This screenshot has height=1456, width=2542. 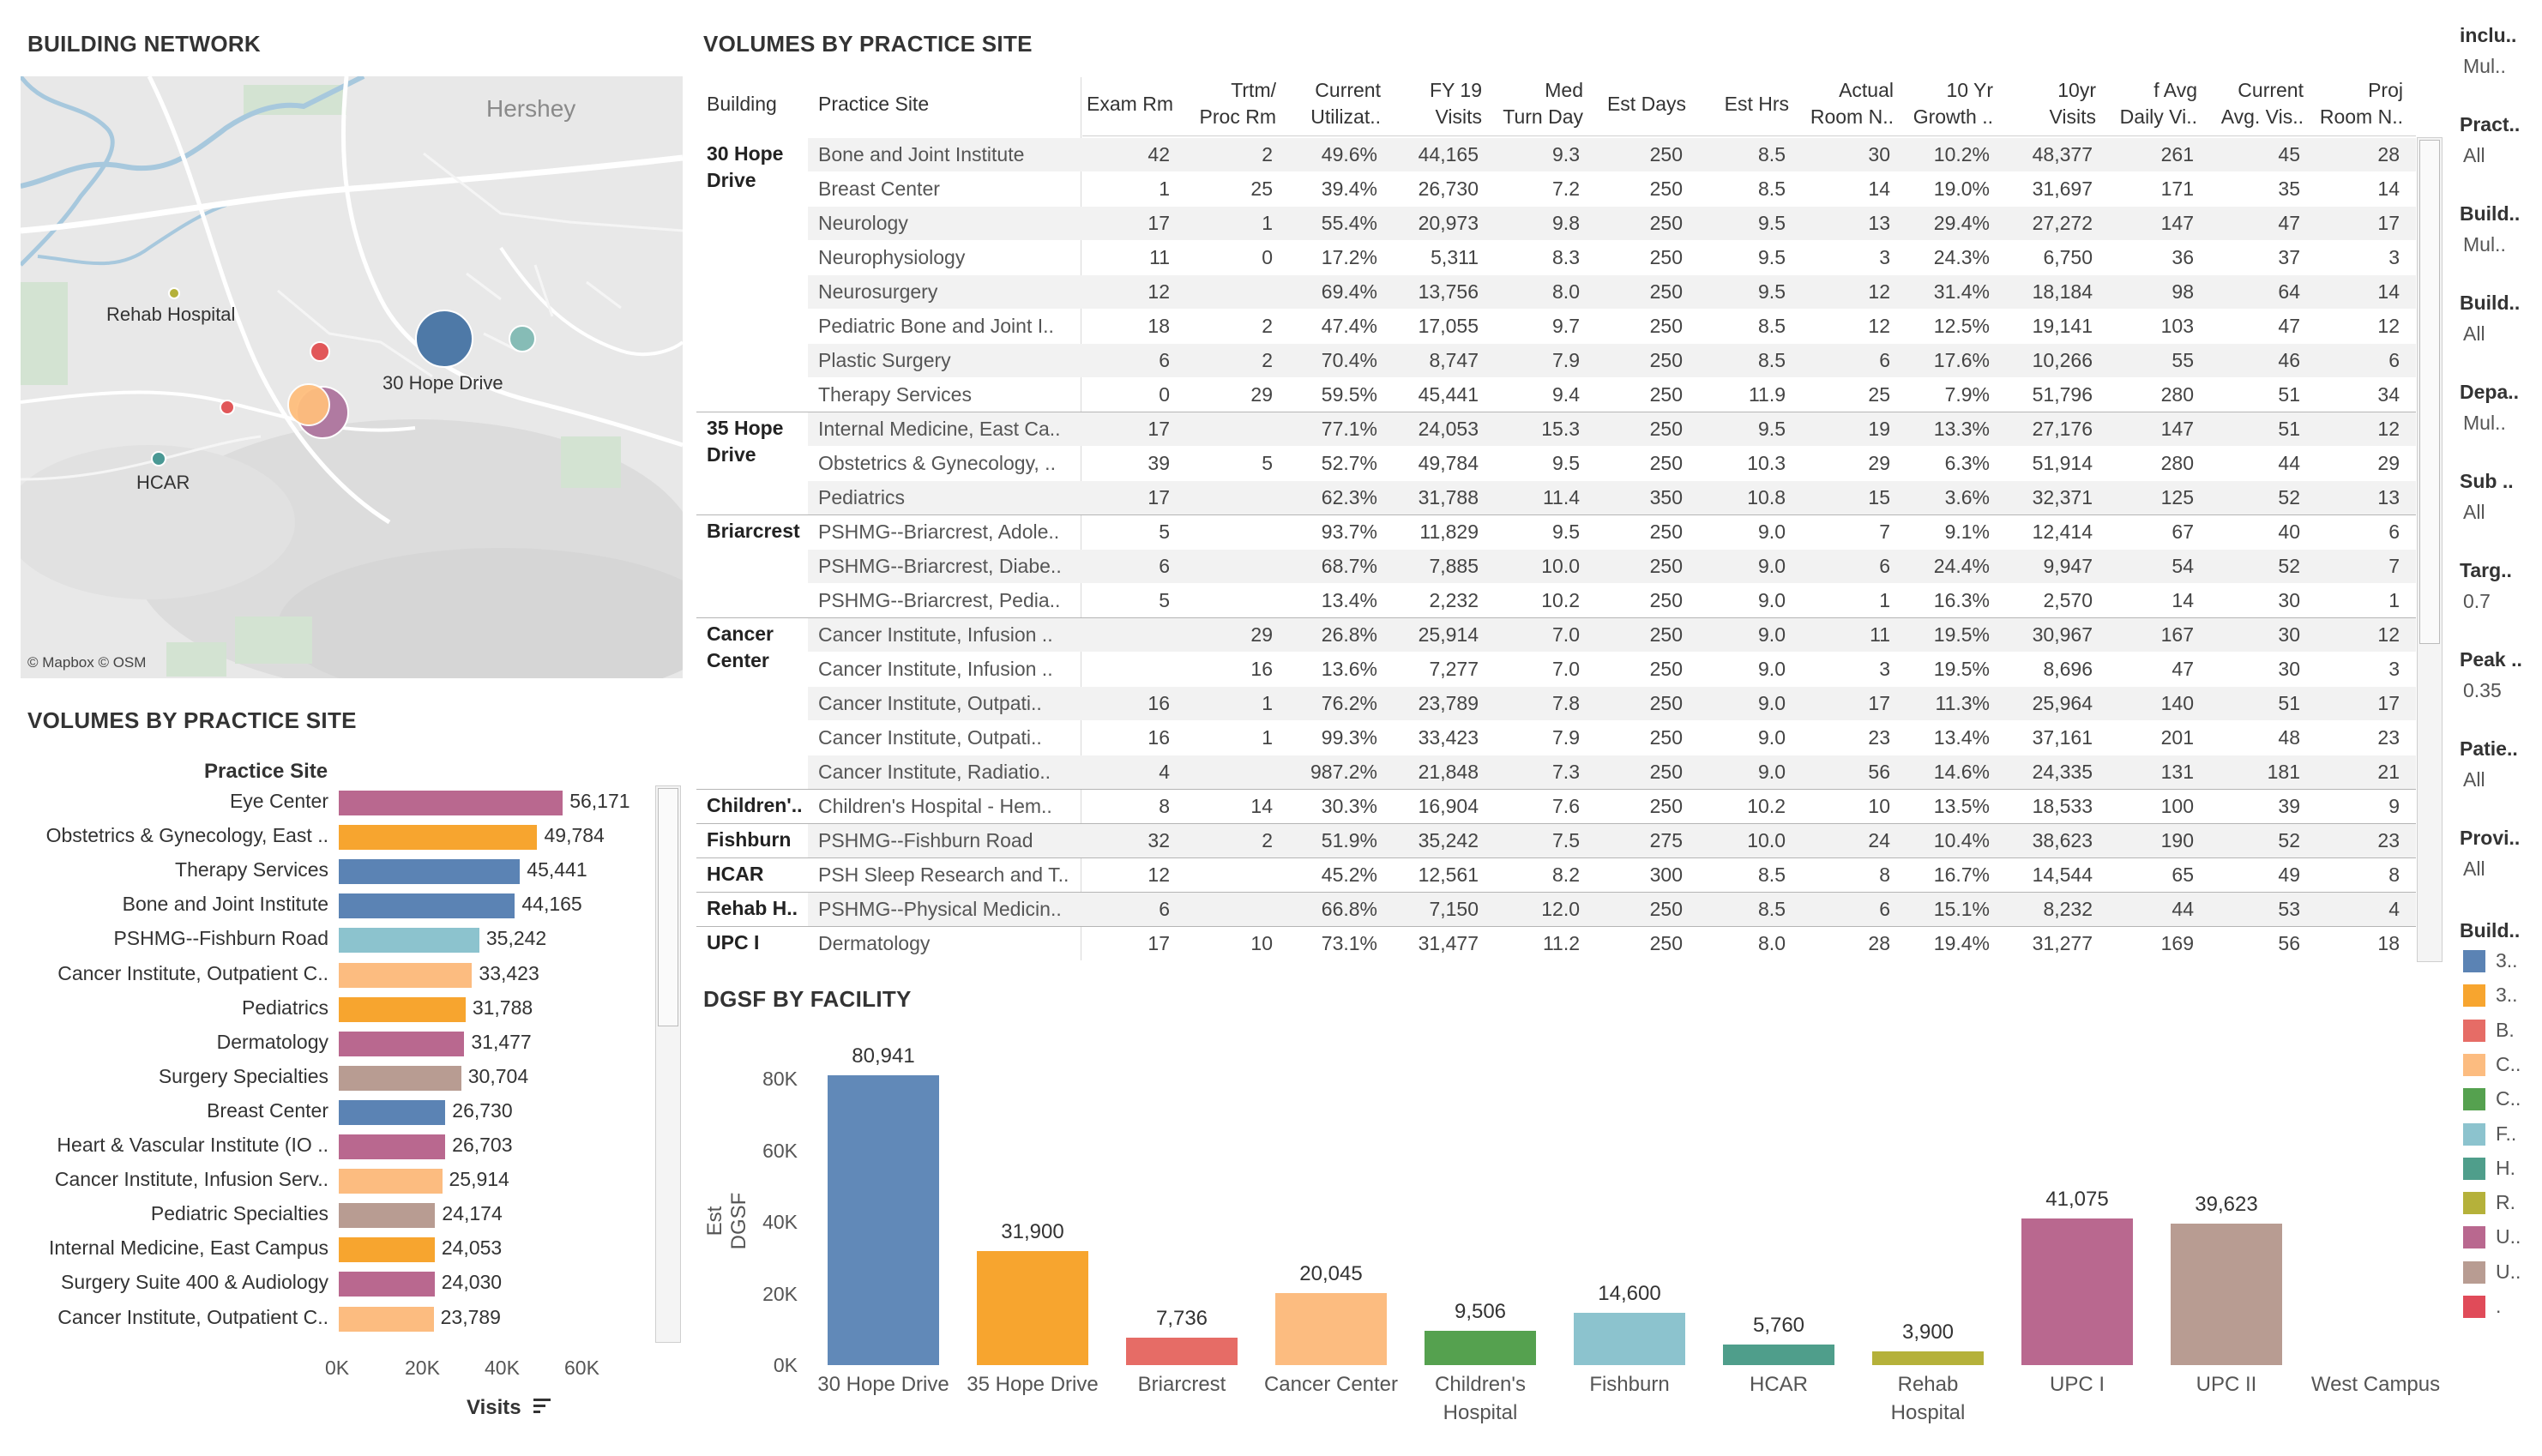 What do you see at coordinates (2262, 103) in the screenshot?
I see `table-header: Current Avg. Vis..` at bounding box center [2262, 103].